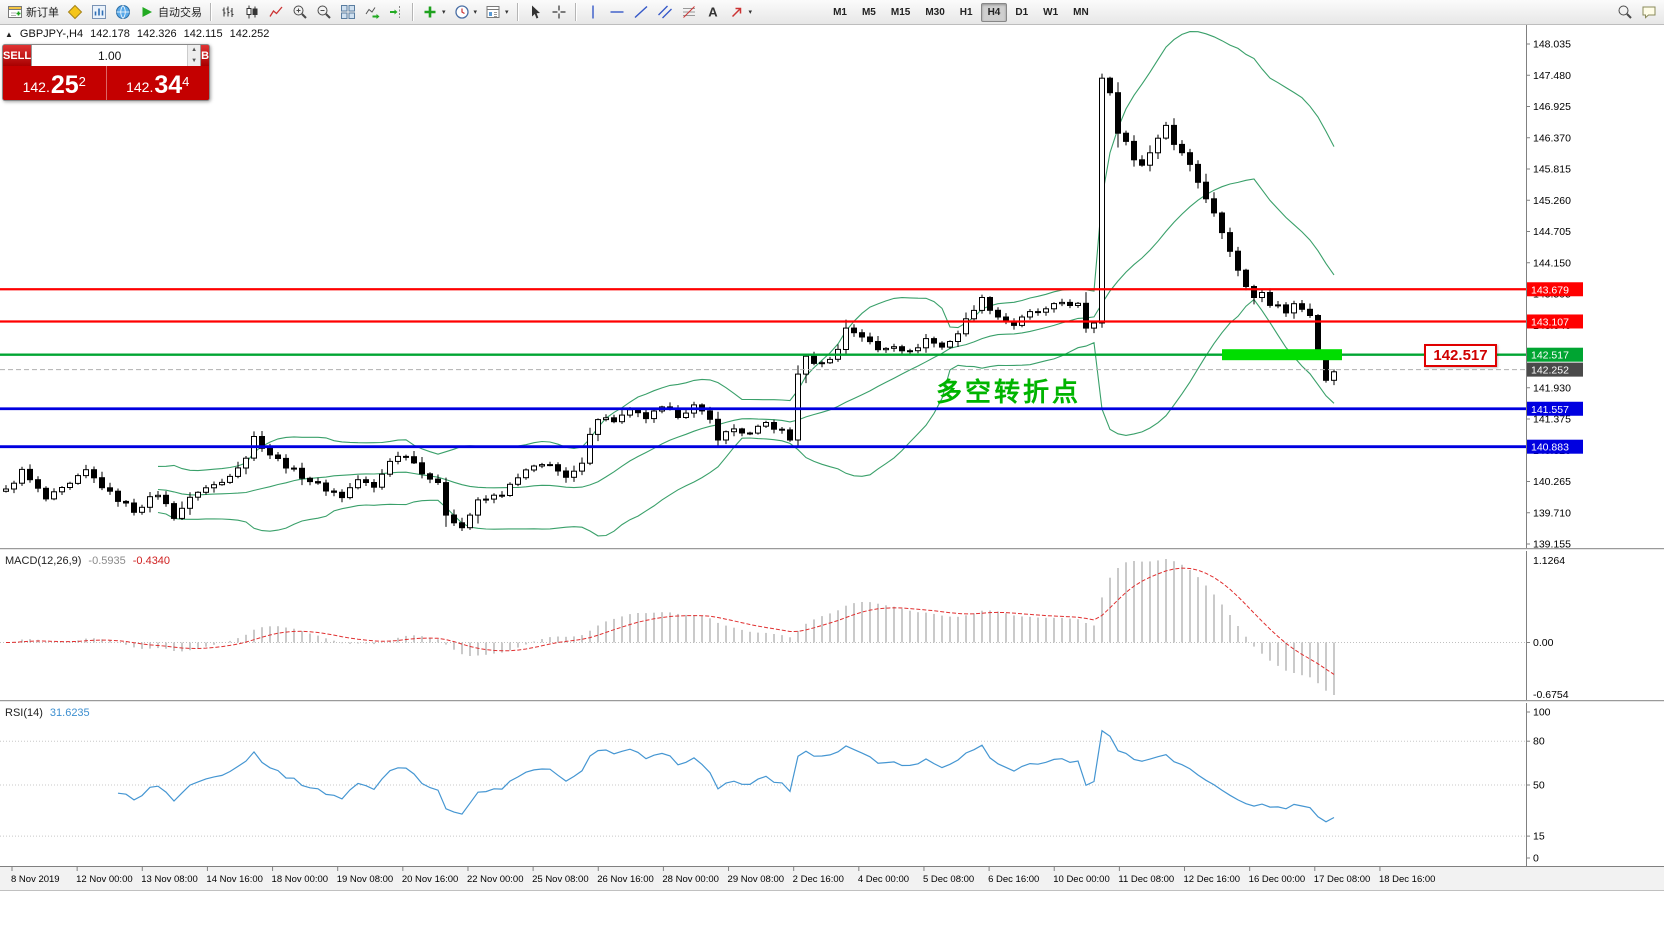 The height and width of the screenshot is (950, 1664). I want to click on macd-signal-value: -0.4340, so click(151, 561).